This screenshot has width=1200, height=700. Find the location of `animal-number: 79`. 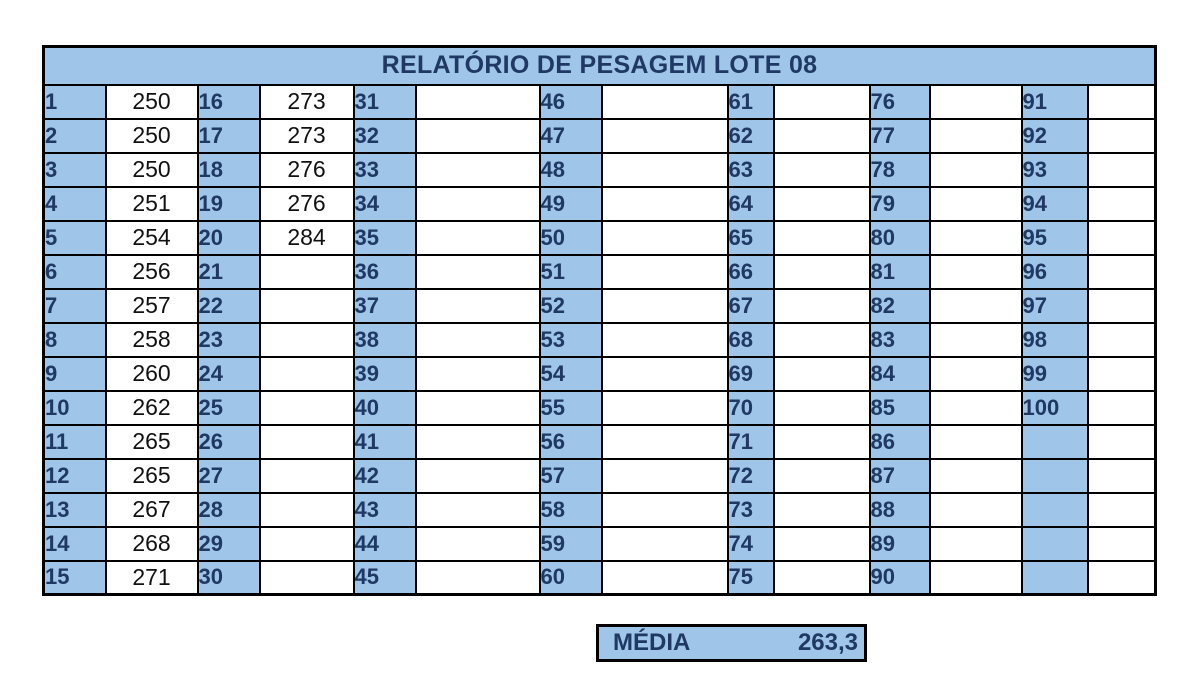

animal-number: 79 is located at coordinates (899, 203).